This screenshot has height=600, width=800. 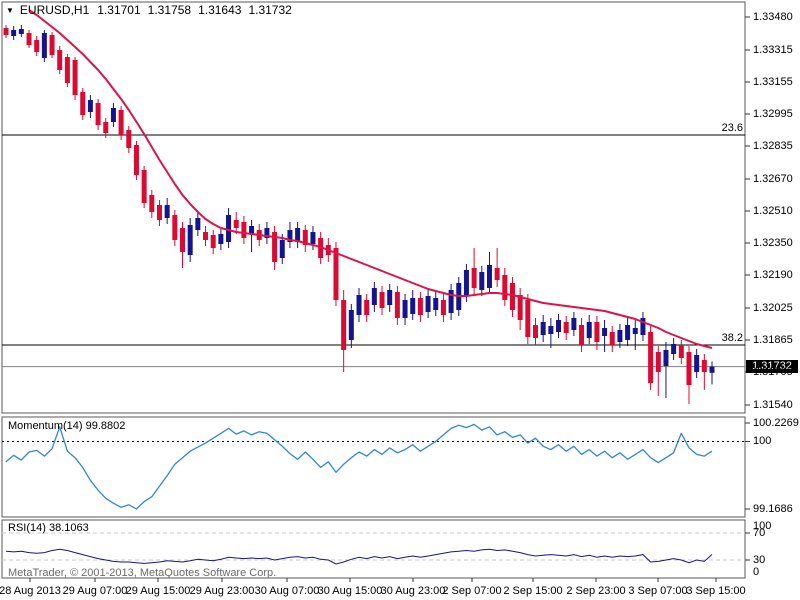 I want to click on time-axis-label: 2 Sep 15:00, so click(x=533, y=591).